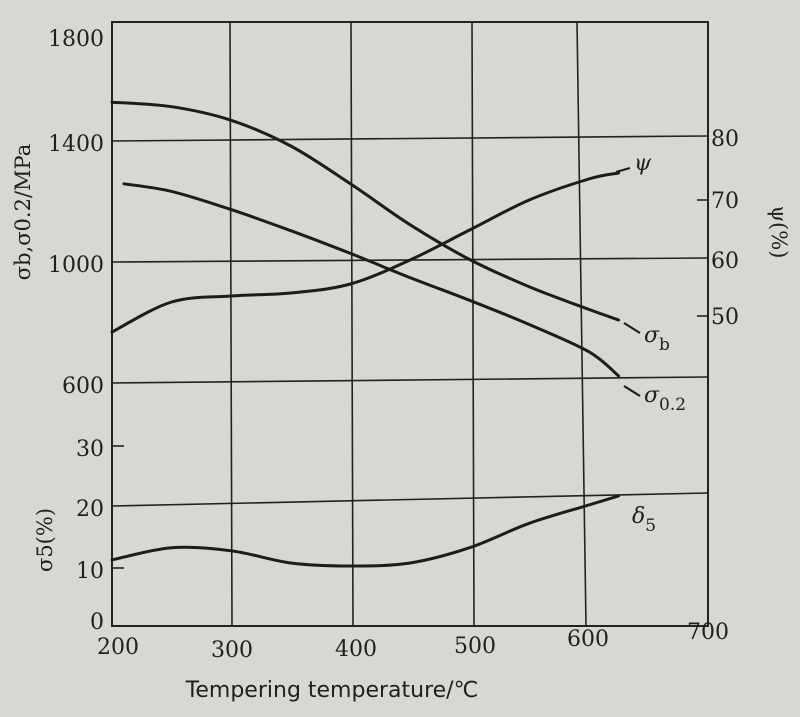  What do you see at coordinates (76, 265) in the screenshot?
I see `tick-label-1000: 1000` at bounding box center [76, 265].